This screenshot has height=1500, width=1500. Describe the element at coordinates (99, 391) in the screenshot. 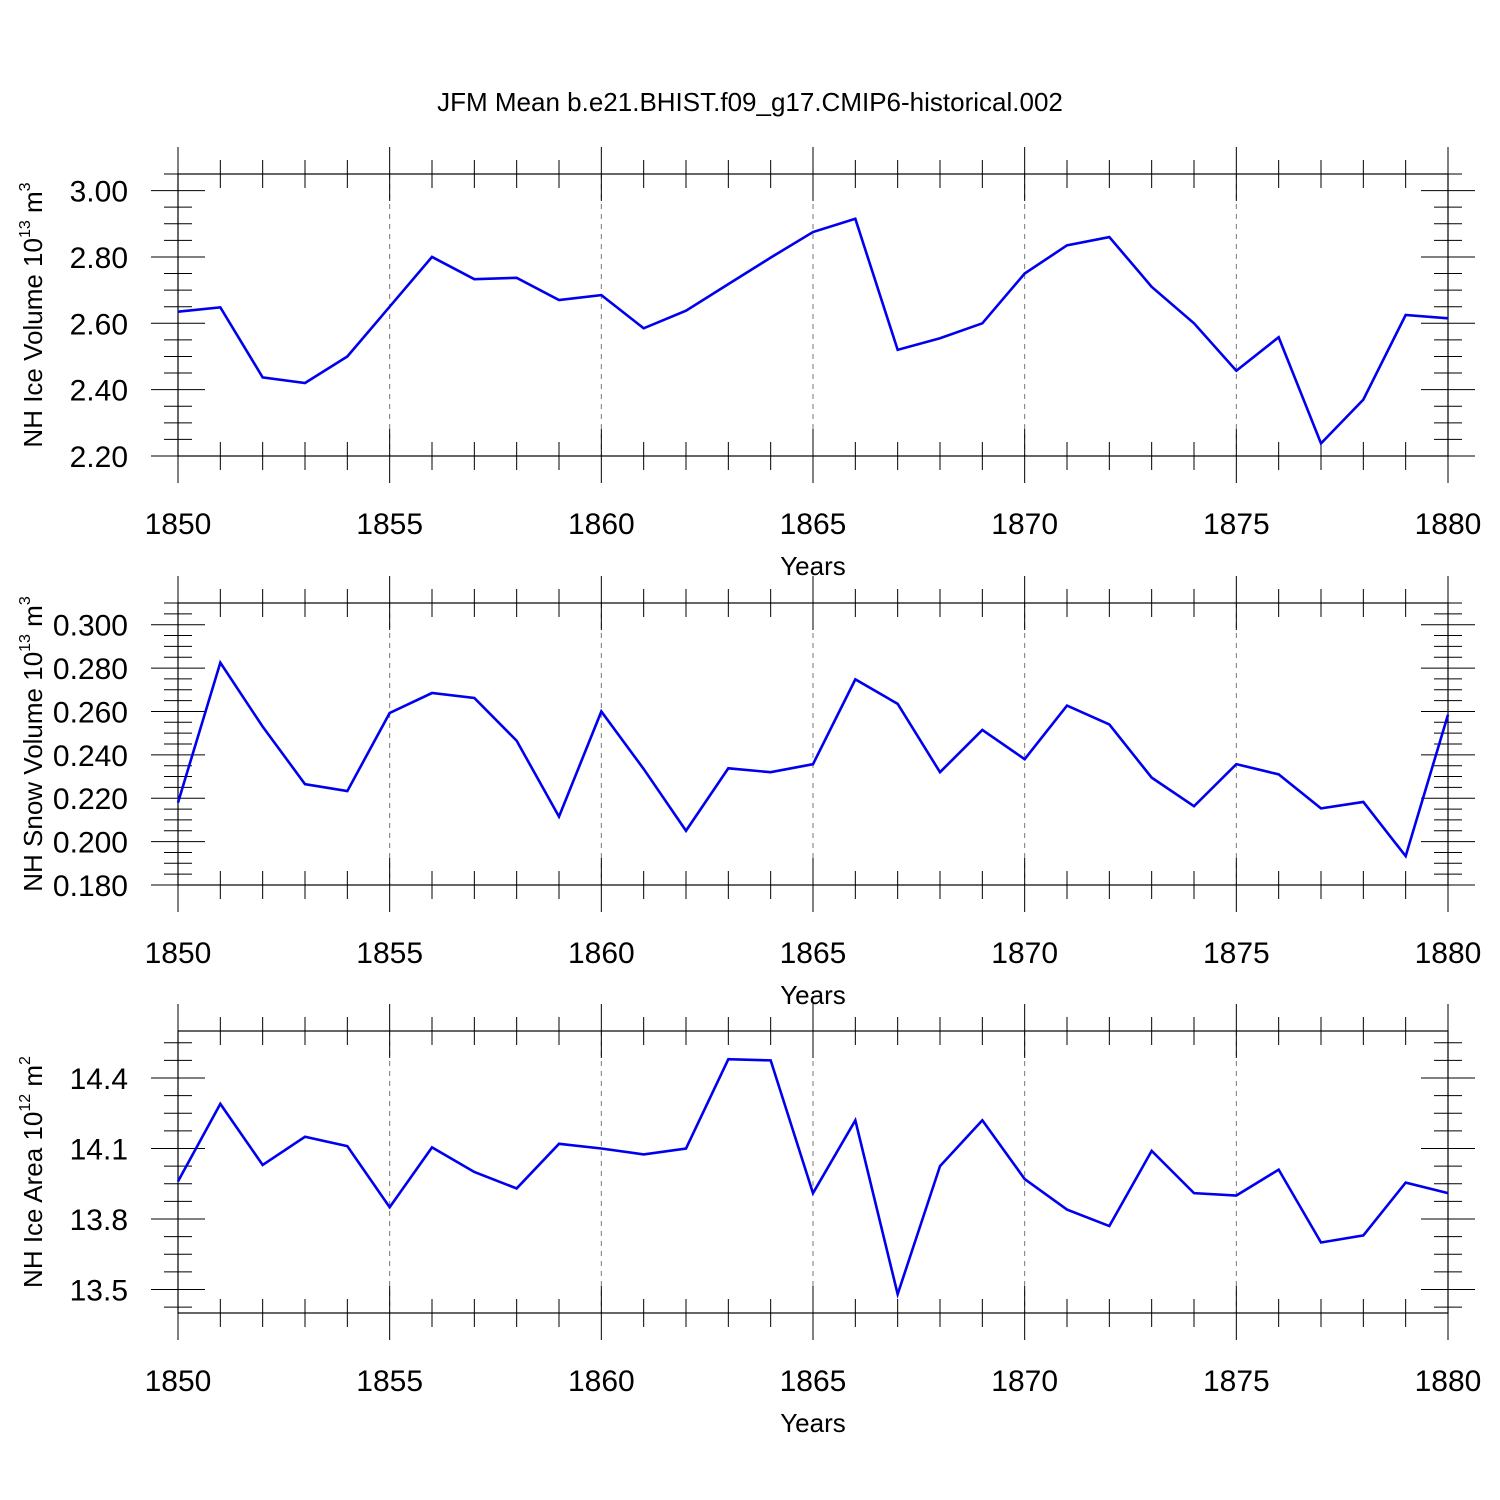

I see `y-tick-label: 2.40` at that location.